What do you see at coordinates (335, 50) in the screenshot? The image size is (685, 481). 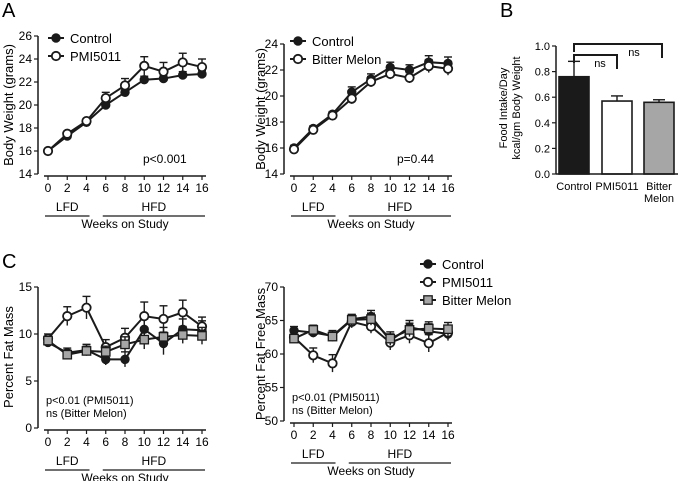 I see `legend-a2: Control Bitter Melon` at bounding box center [335, 50].